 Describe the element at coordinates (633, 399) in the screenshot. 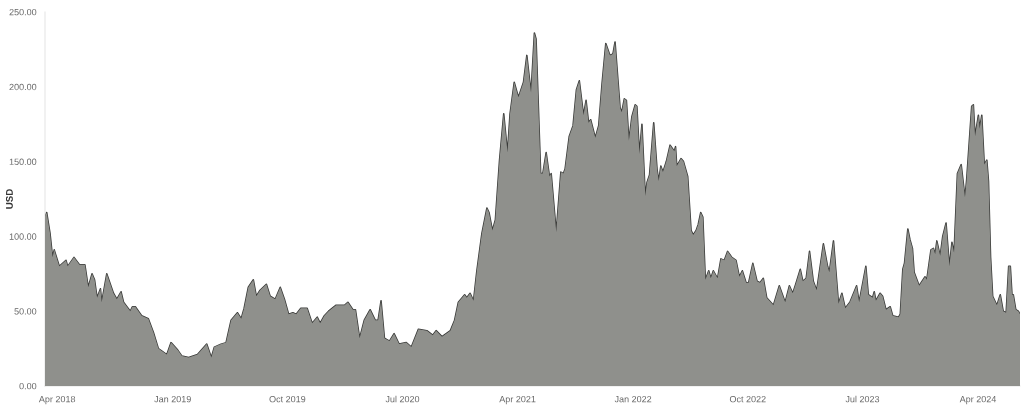

I see `x-tick-label: Jan 2022` at that location.